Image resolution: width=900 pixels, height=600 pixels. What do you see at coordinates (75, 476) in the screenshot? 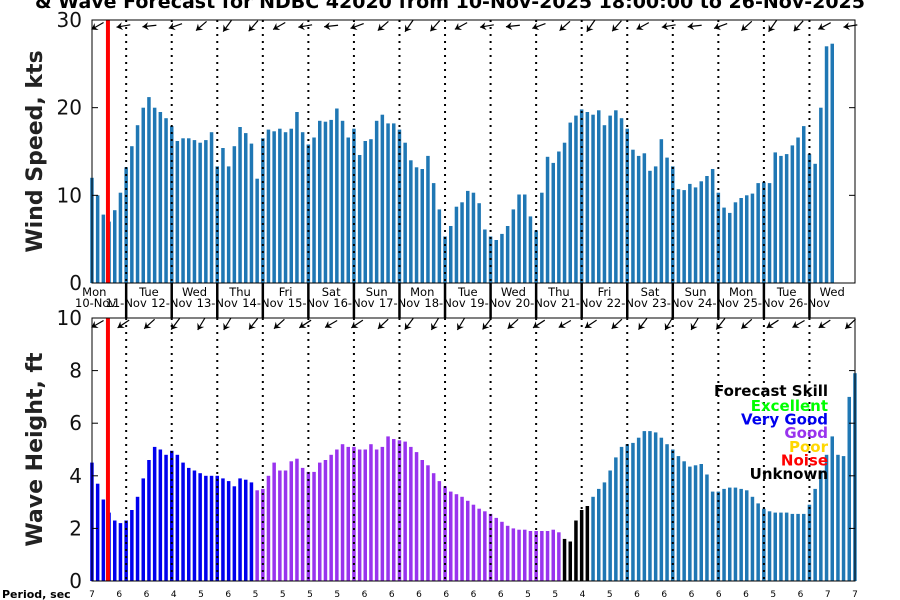
I see `y-tick-label: 4` at bounding box center [75, 476].